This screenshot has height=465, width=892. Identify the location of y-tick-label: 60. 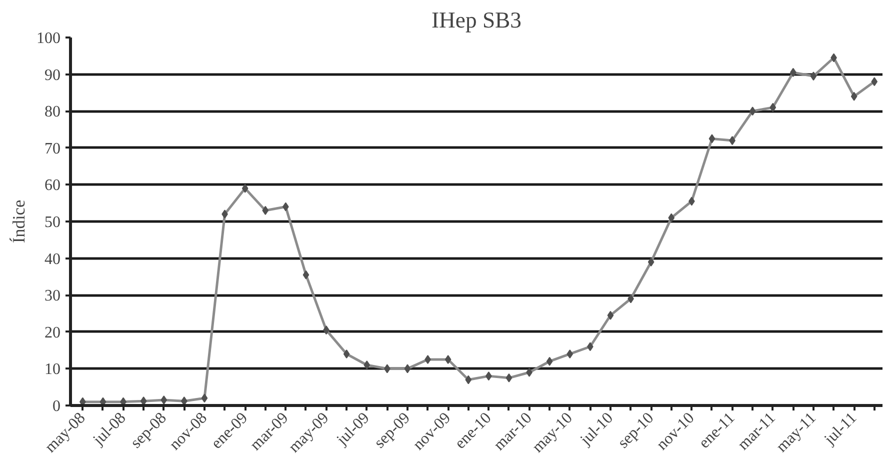
(52, 185).